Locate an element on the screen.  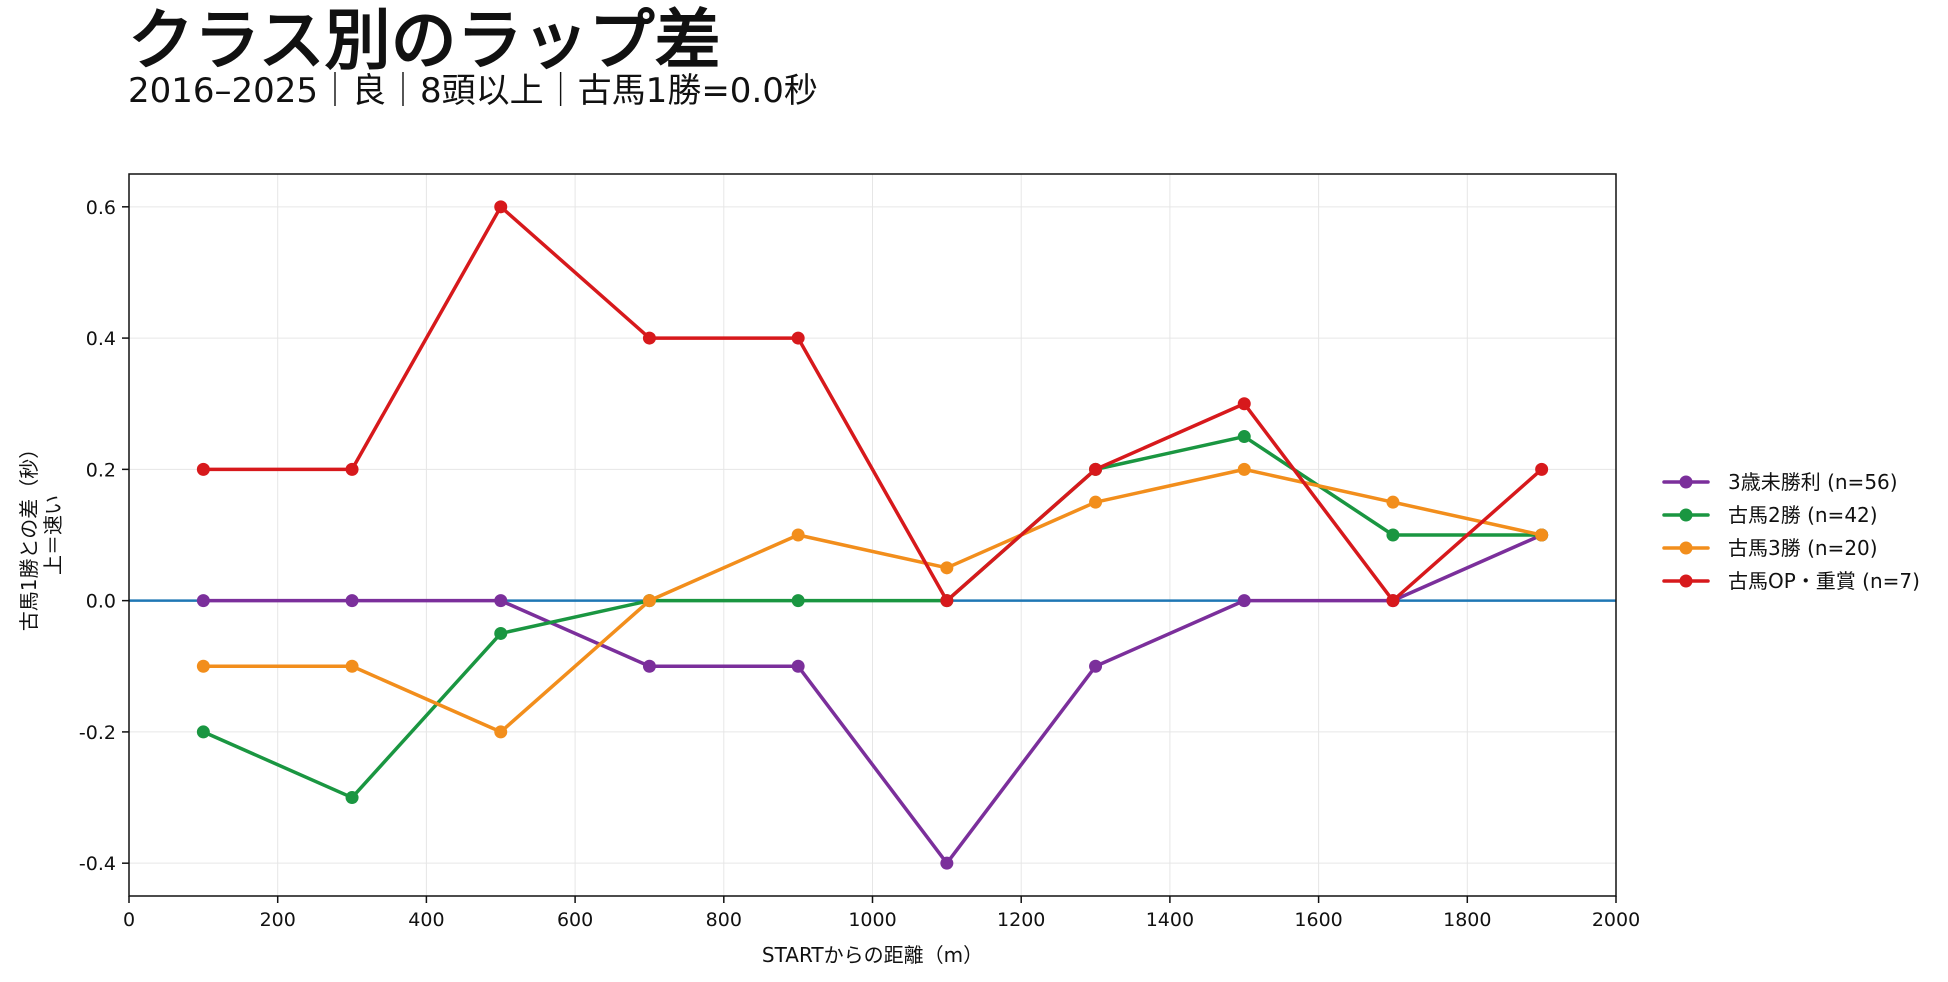
x-tick-label: 400 is located at coordinates (426, 920).